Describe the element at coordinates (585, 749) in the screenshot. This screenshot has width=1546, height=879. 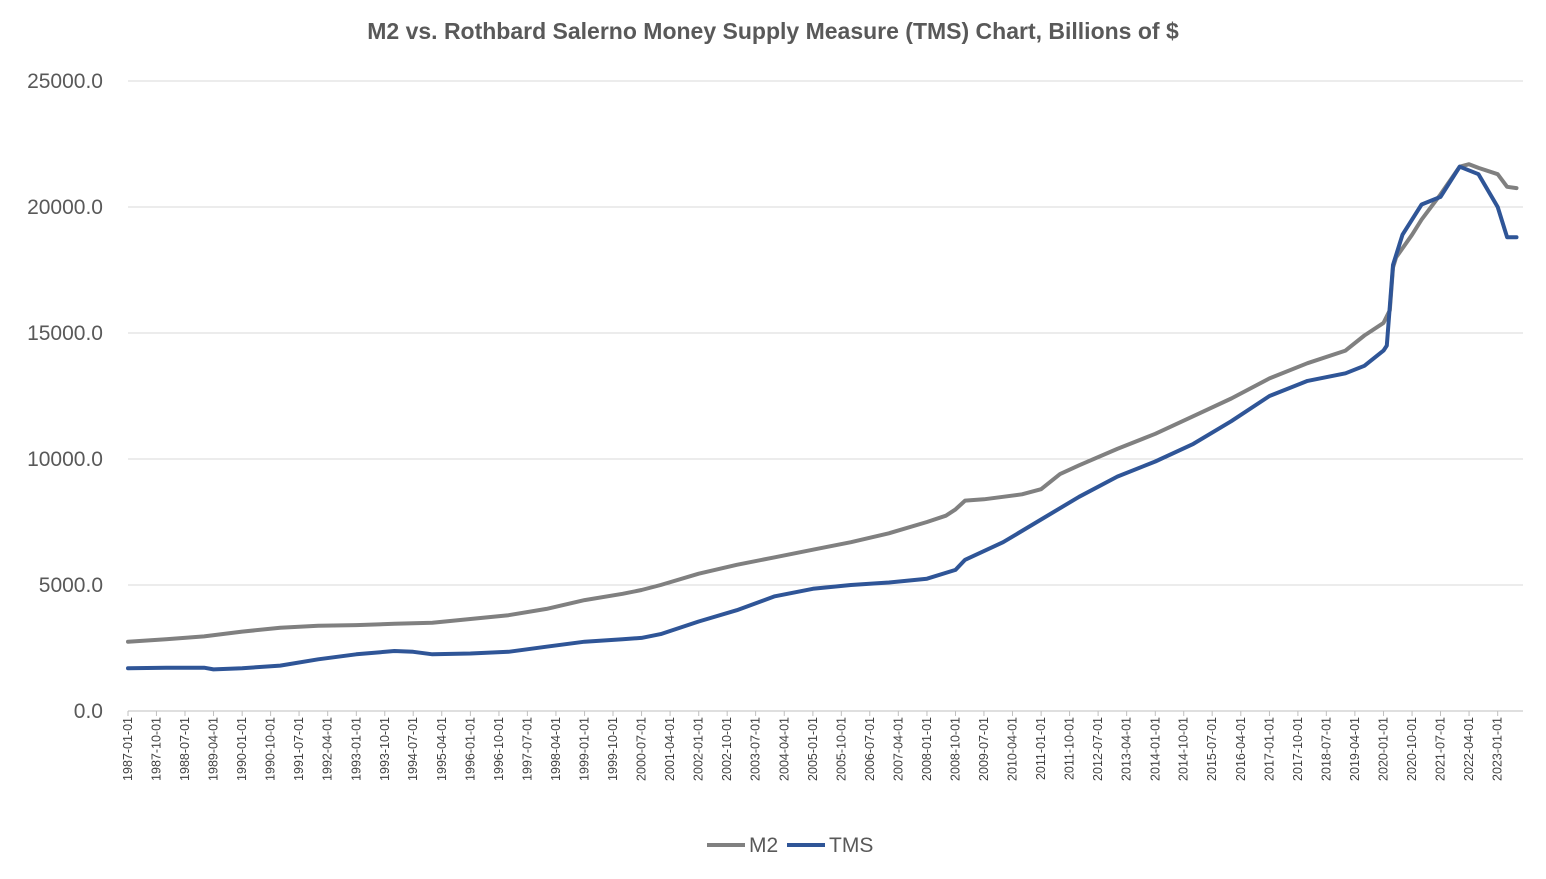
I see `x-tick-label: 1999-01-01` at that location.